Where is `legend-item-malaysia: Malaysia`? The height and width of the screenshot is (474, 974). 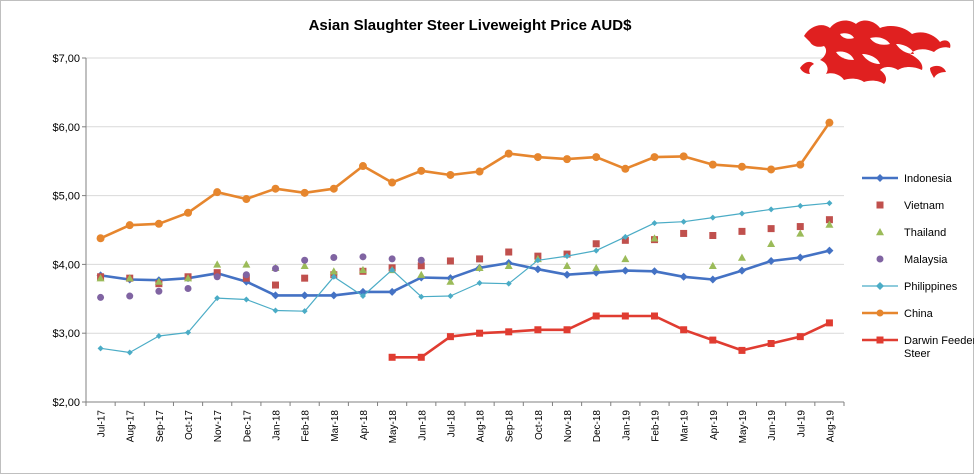
legend-item-malaysia: Malaysia is located at coordinates (912, 260).